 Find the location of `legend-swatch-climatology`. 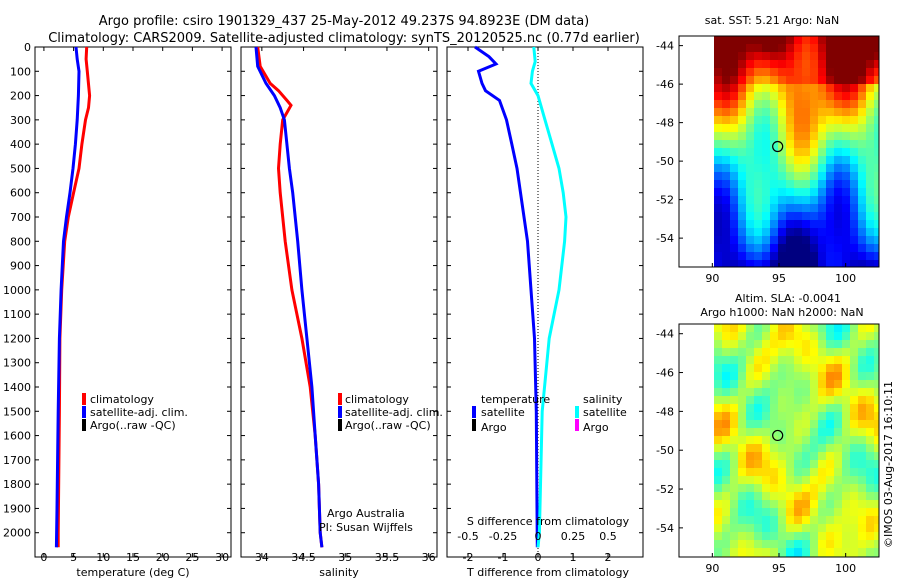

legend-swatch-climatology is located at coordinates (84, 399).